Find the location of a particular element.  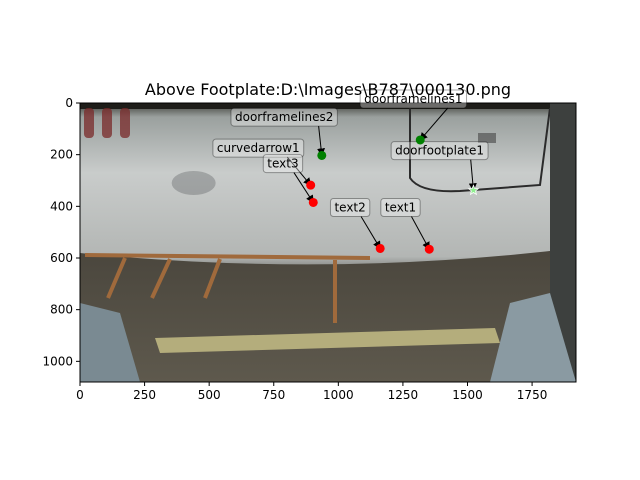

photo-footplate is located at coordinates (327, 340).